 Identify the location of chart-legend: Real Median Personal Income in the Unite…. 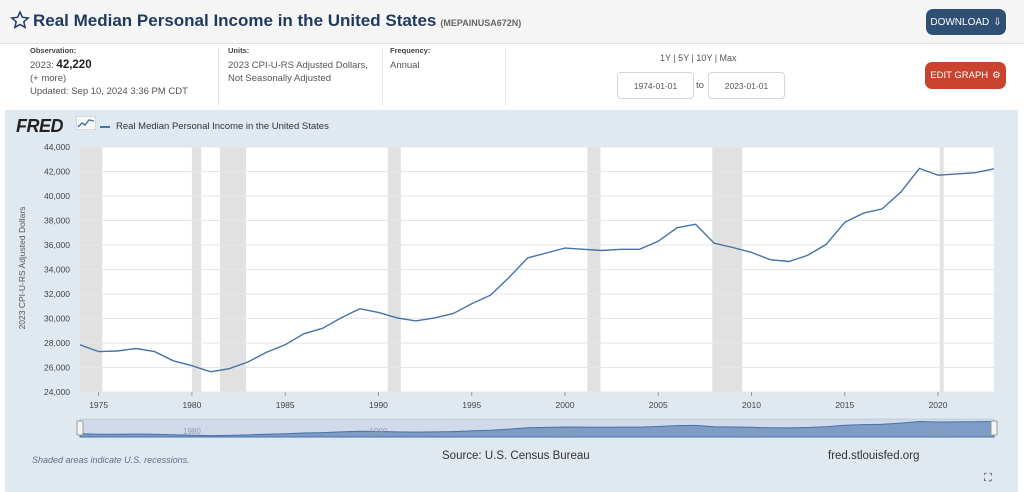
(214, 126).